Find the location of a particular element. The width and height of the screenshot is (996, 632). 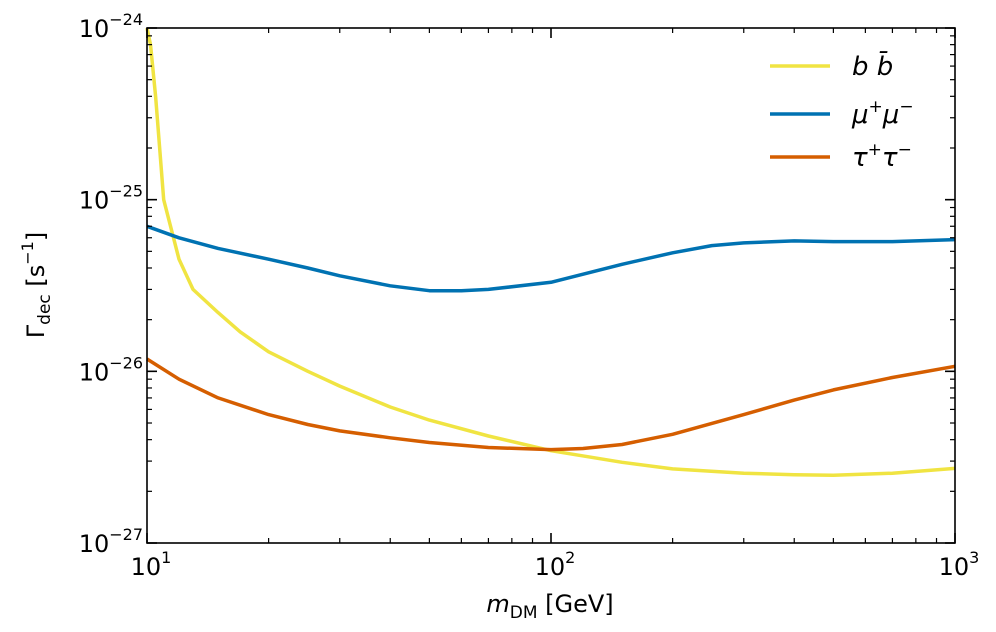

x-tick-labels: 10¹ 10² 10³ is located at coordinates (555, 564).